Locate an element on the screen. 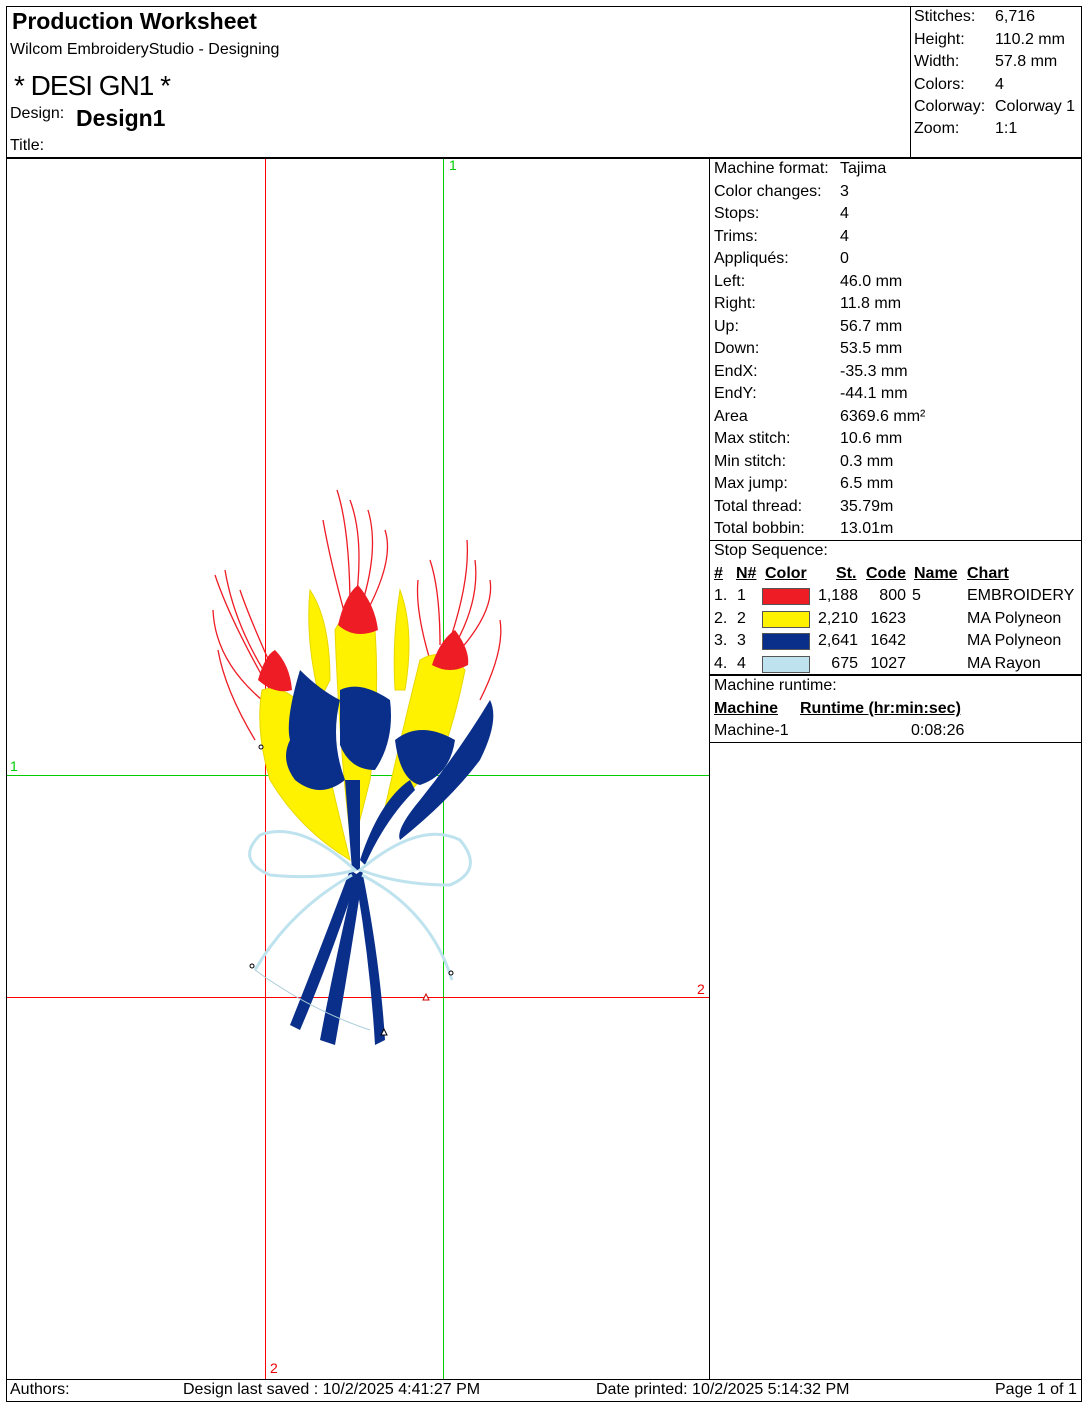 Image resolution: width=1088 pixels, height=1408 pixels. stop-num: 2. is located at coordinates (721, 618).